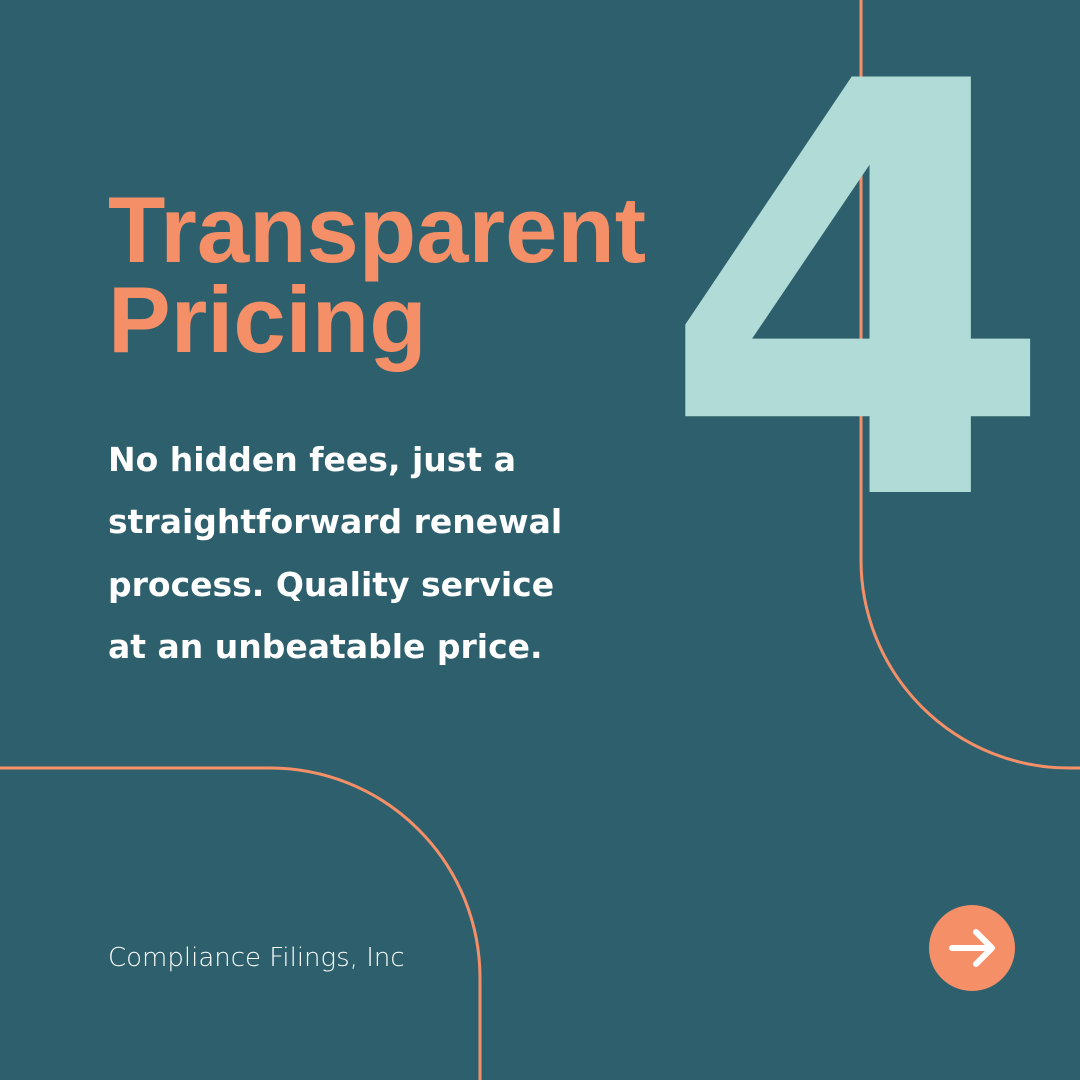  I want to click on title-line: Pricing, so click(267, 319).